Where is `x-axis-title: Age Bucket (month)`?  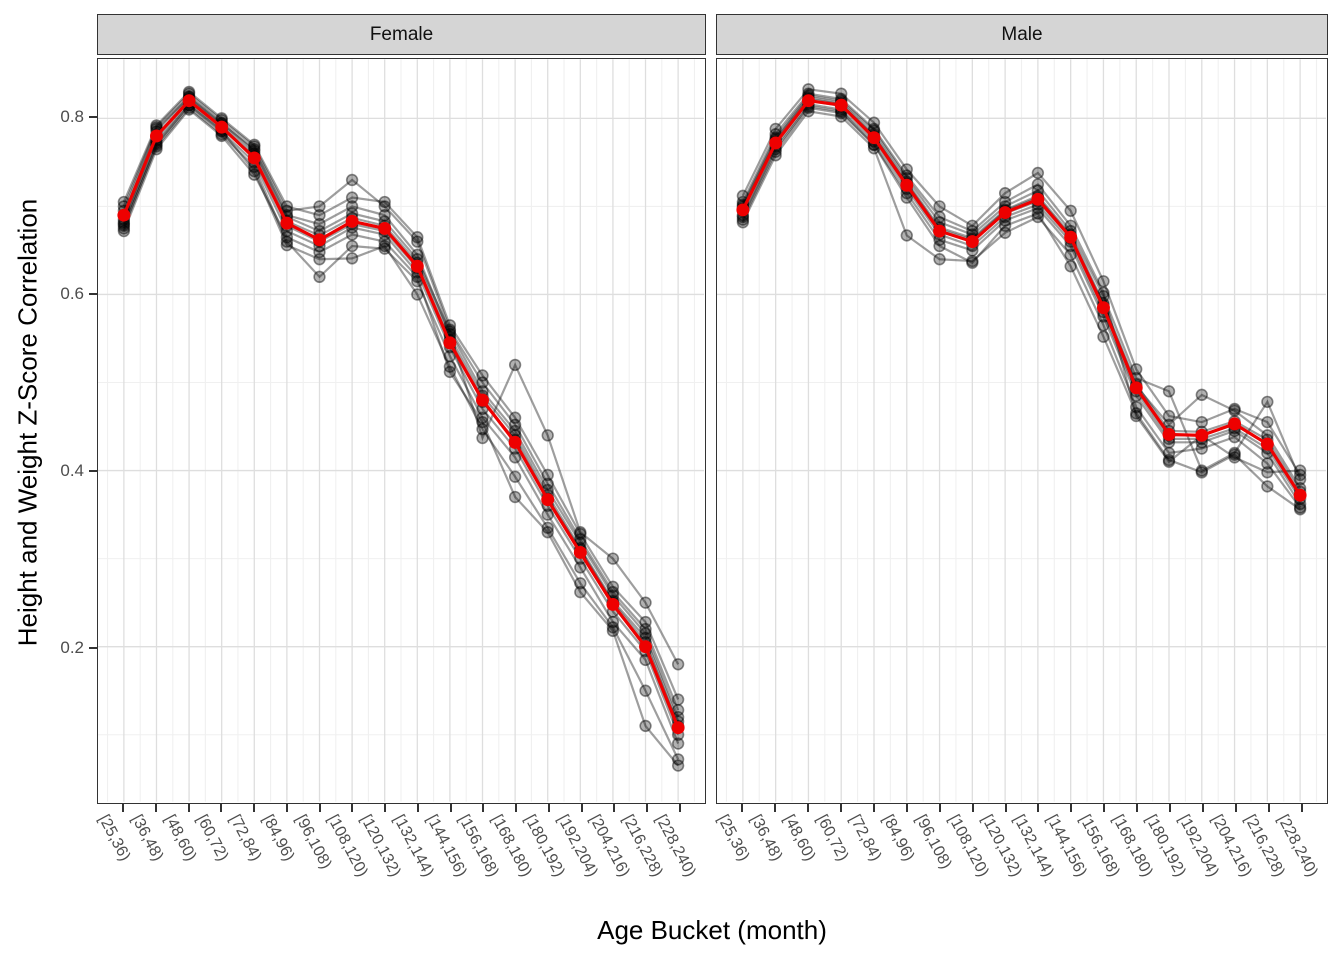
x-axis-title: Age Bucket (month) is located at coordinates (712, 930).